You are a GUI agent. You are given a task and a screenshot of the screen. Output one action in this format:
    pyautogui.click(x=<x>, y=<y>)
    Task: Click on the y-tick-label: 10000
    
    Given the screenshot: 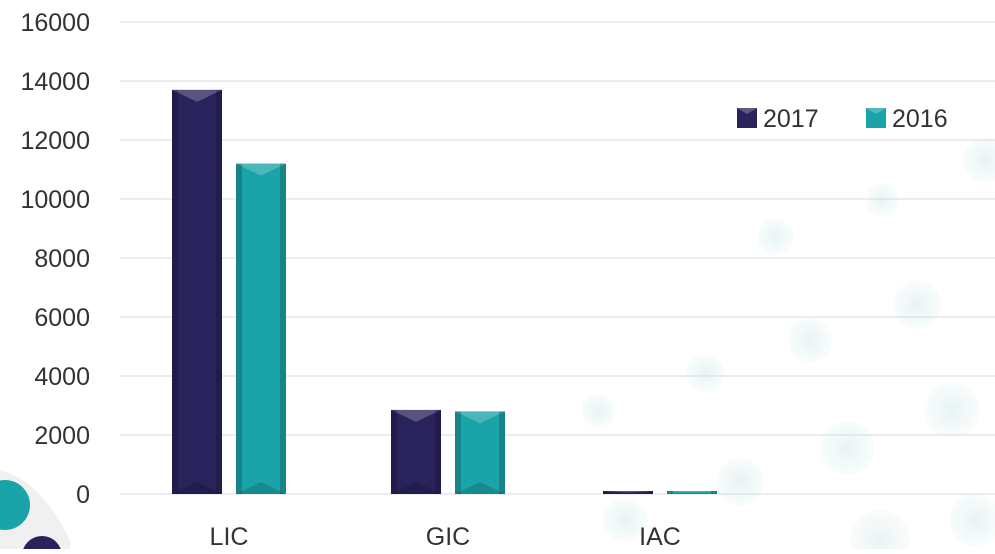 What is the action you would take?
    pyautogui.click(x=55, y=200)
    